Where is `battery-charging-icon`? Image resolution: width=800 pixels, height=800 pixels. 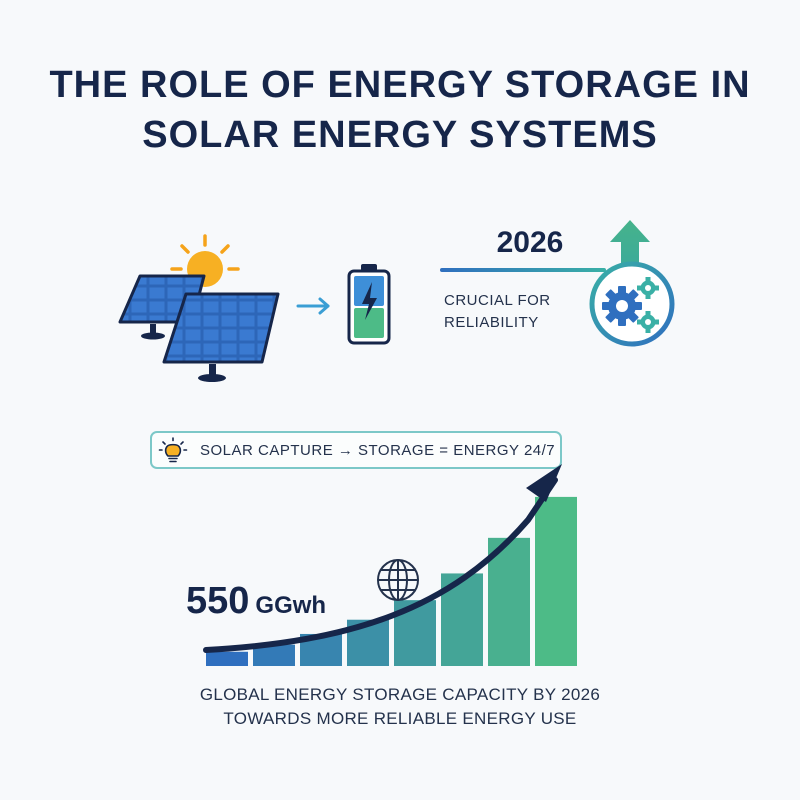 battery-charging-icon is located at coordinates (369, 304).